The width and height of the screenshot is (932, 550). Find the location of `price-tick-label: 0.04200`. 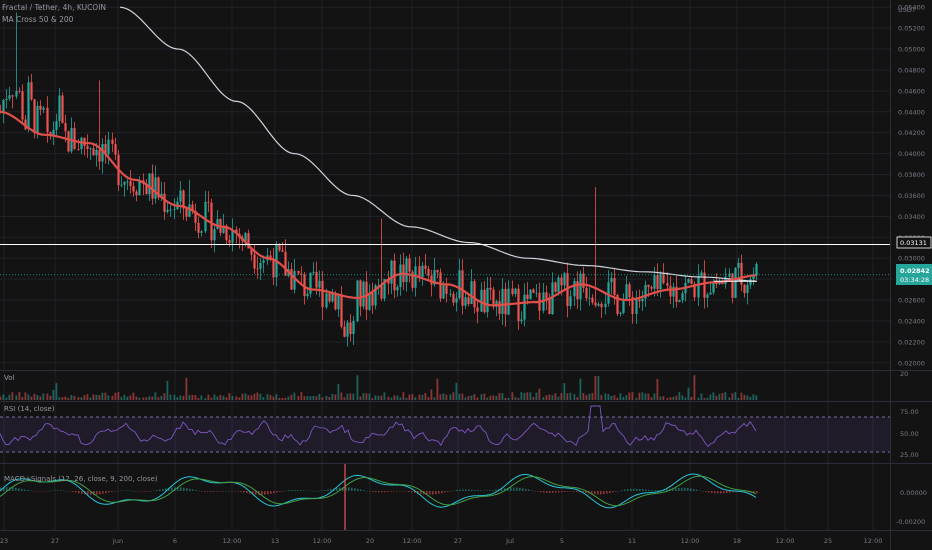

price-tick-label: 0.04200 is located at coordinates (911, 133).